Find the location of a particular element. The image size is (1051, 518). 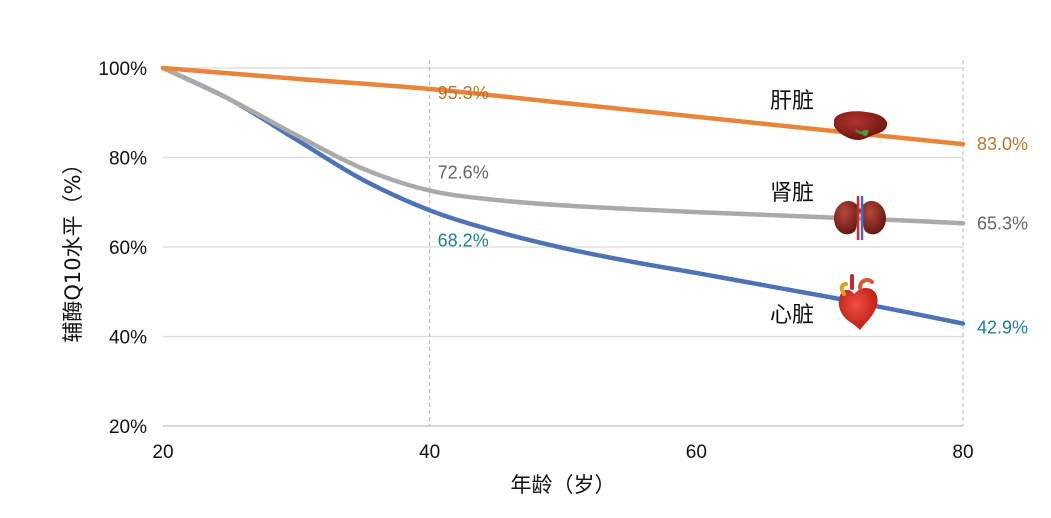

x-tick-label: 20 is located at coordinates (162, 452).